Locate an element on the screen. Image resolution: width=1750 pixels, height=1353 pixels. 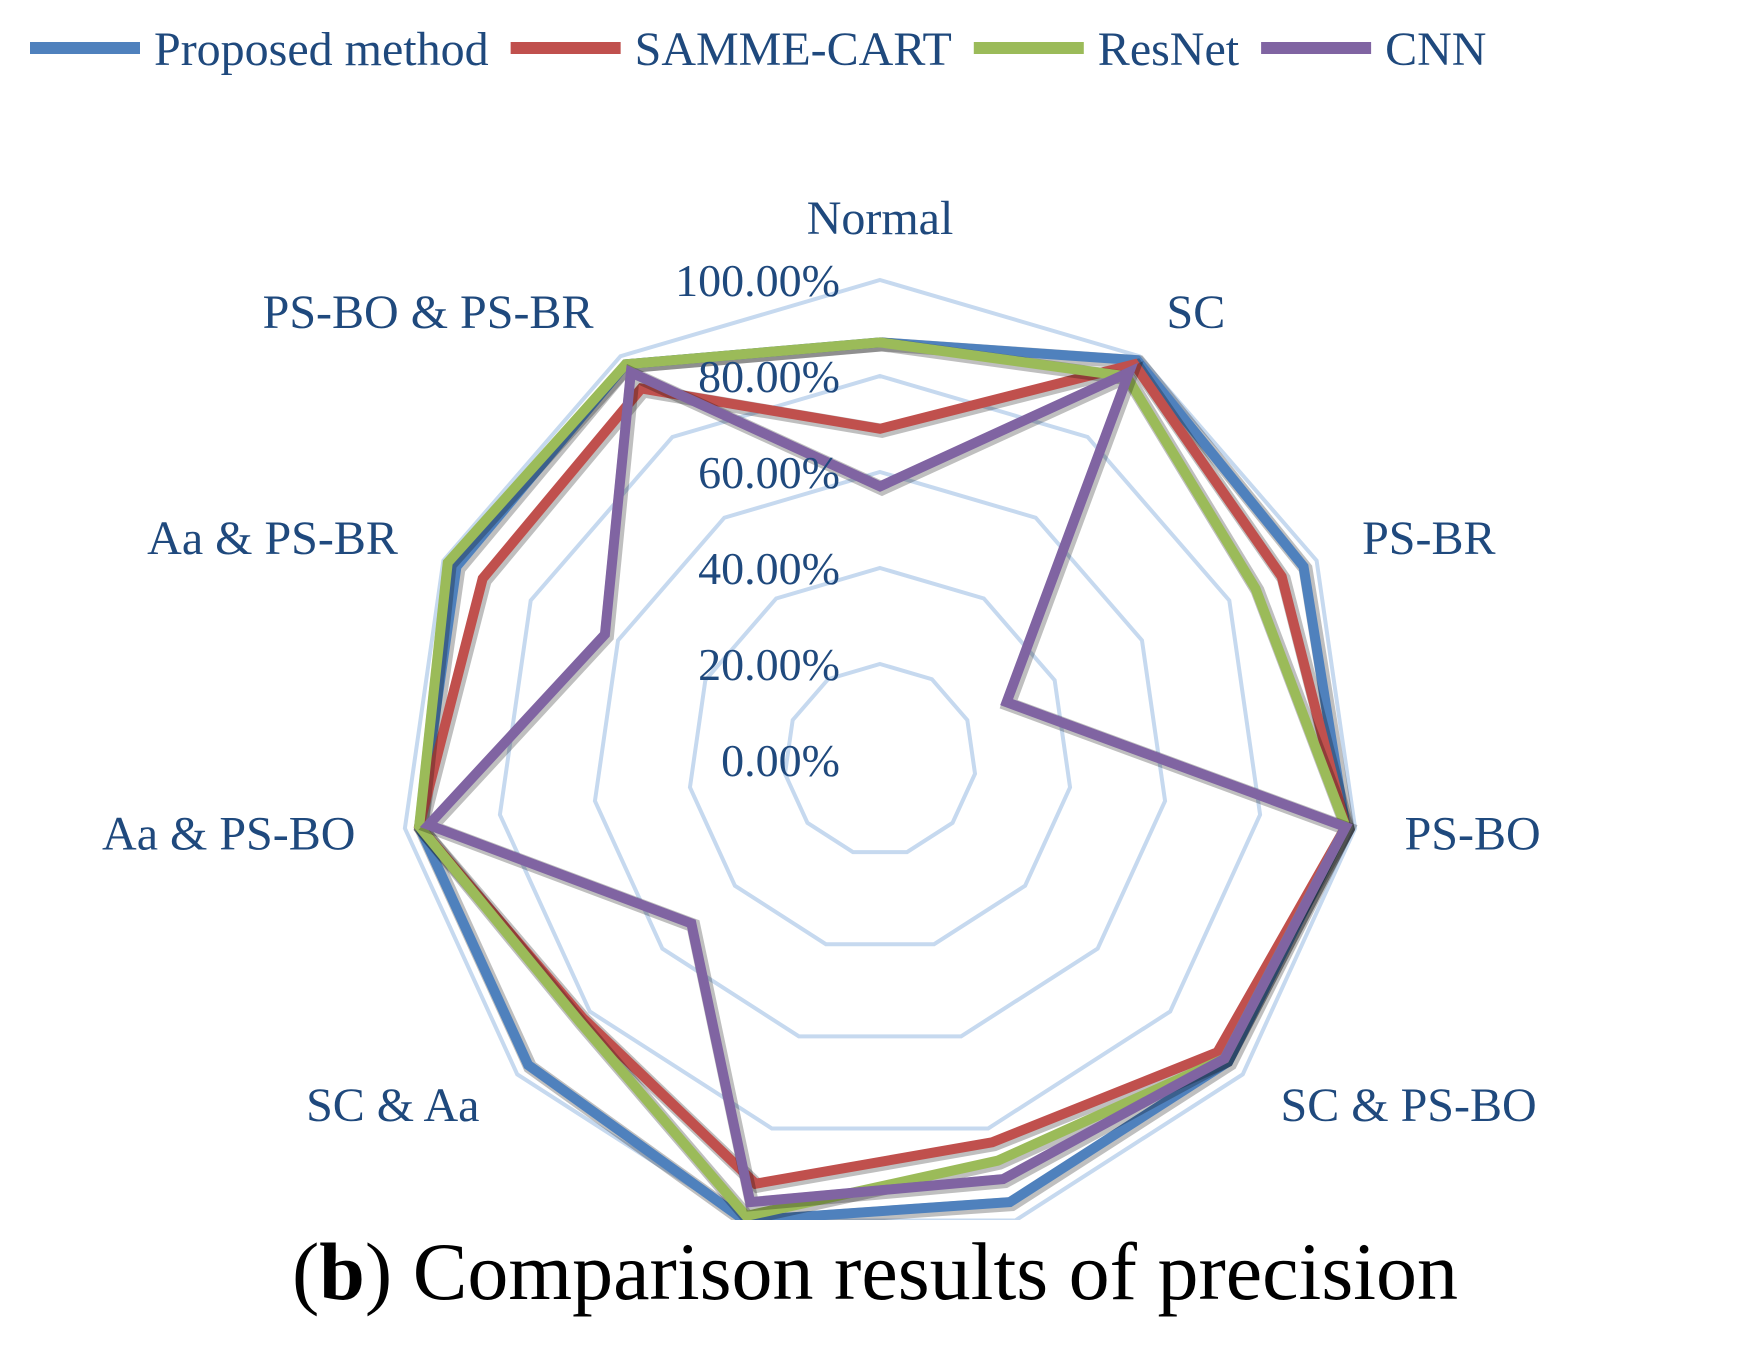
category-label-sc-and-aa: SC & Aa is located at coordinates (392, 1105).